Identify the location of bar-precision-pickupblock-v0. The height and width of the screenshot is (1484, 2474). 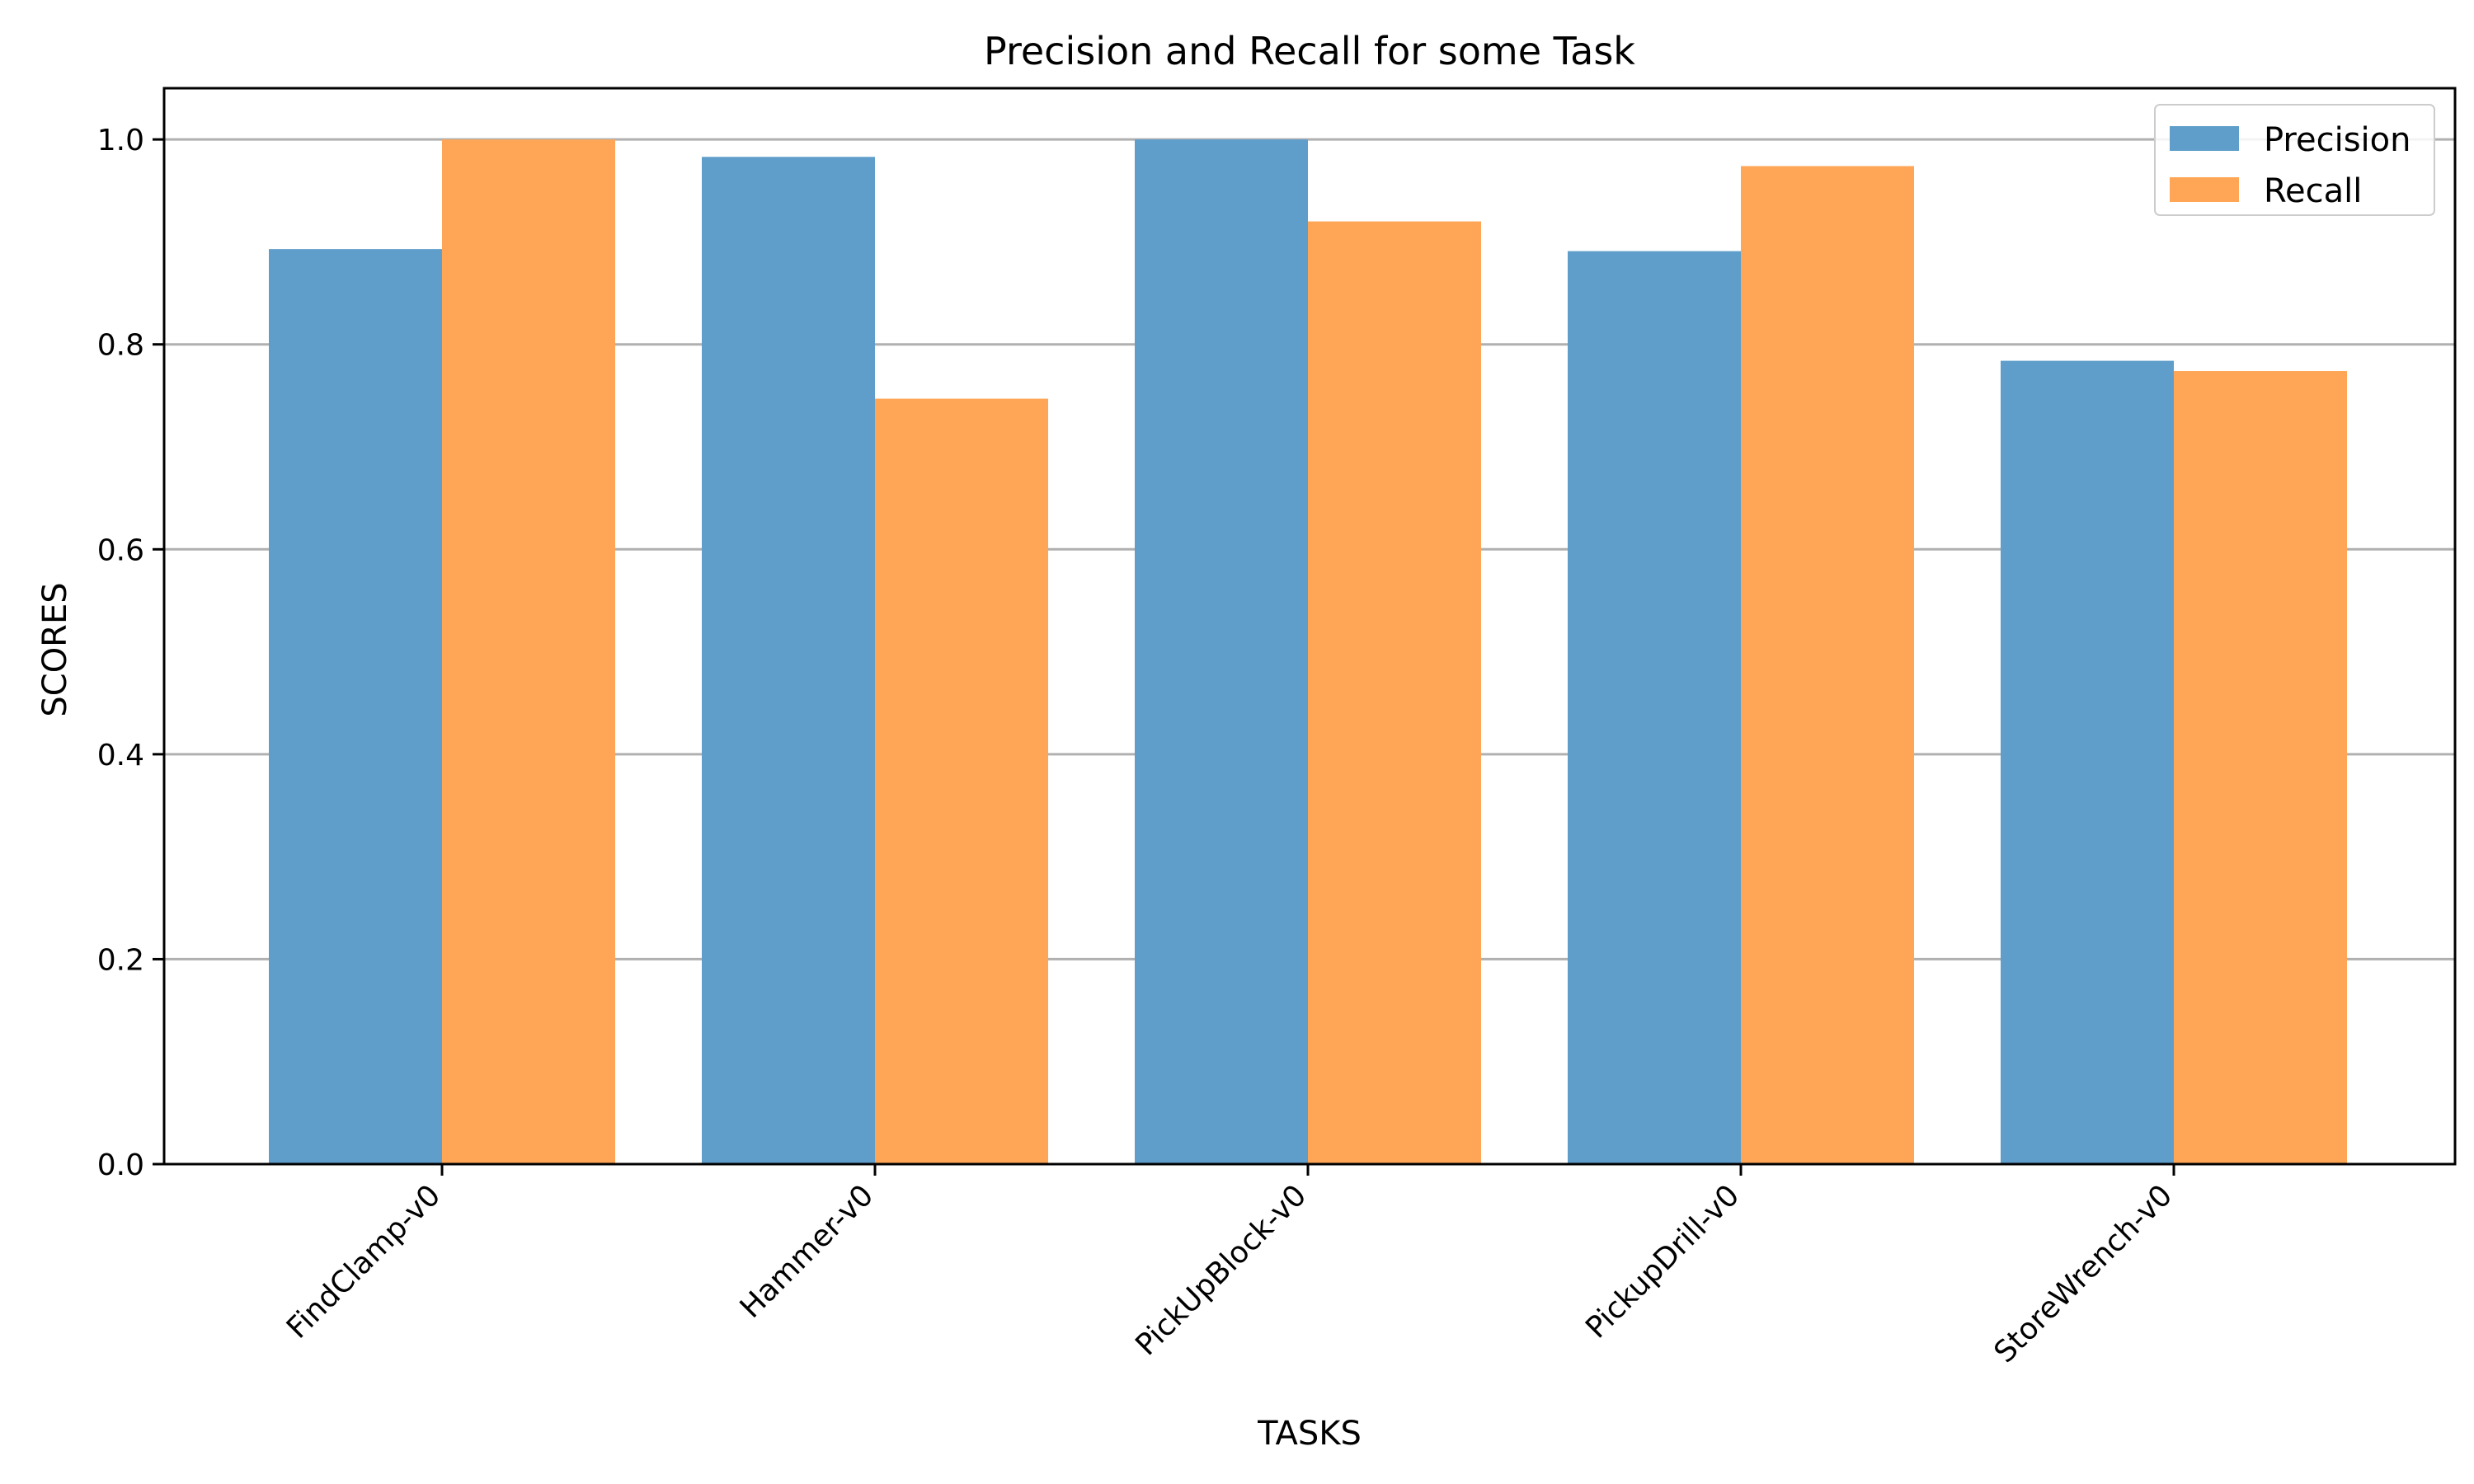
(1221, 652).